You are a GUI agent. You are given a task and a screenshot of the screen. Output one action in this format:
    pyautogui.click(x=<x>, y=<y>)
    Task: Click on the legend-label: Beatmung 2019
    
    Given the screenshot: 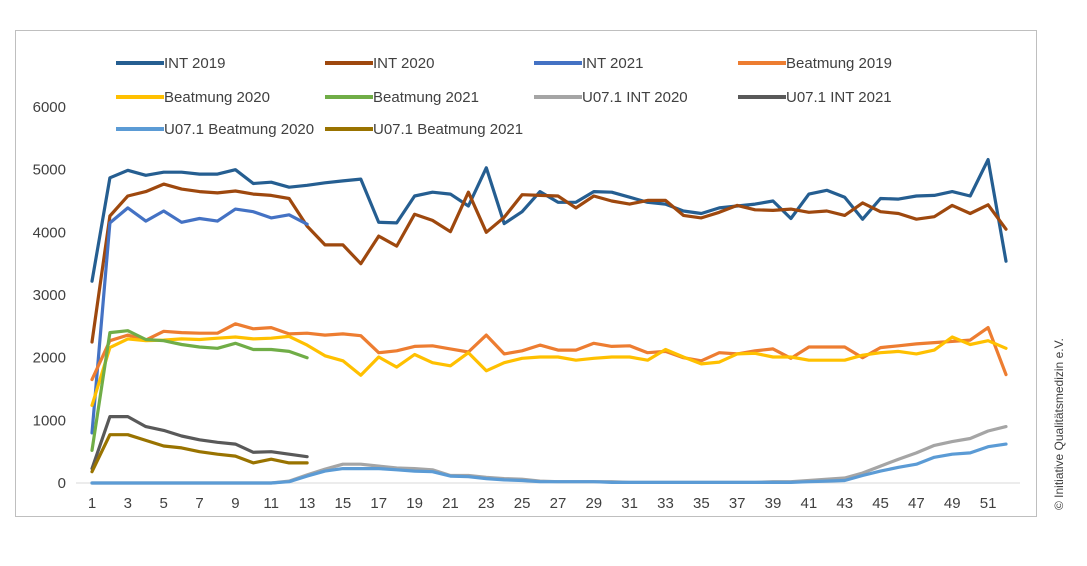 What is the action you would take?
    pyautogui.click(x=839, y=63)
    